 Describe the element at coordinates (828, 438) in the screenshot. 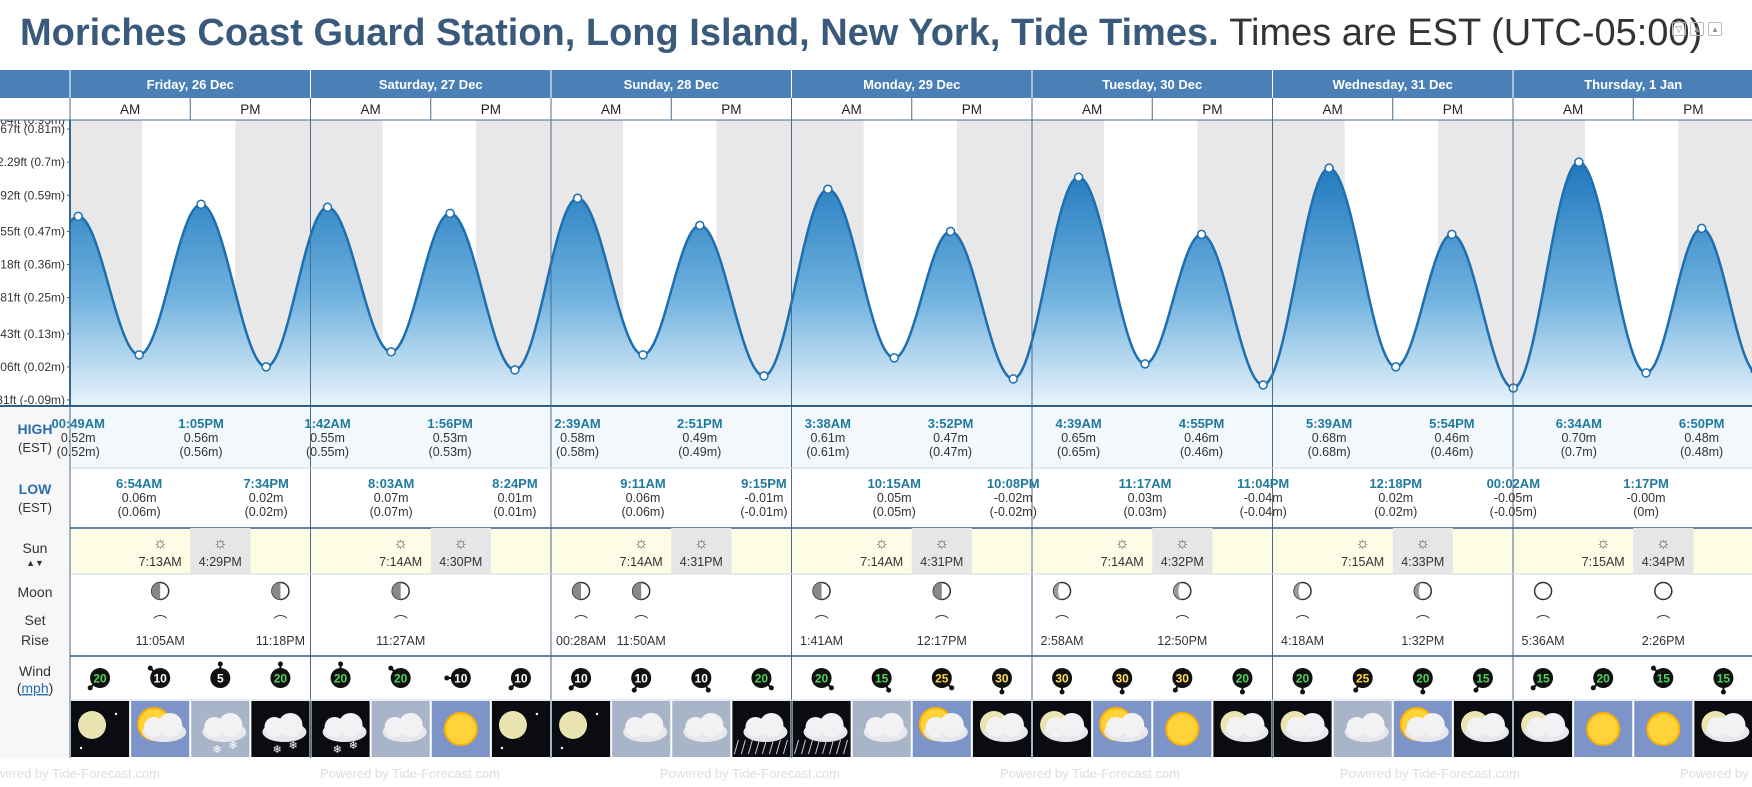

I see `high-tide-height: 0.61m` at that location.